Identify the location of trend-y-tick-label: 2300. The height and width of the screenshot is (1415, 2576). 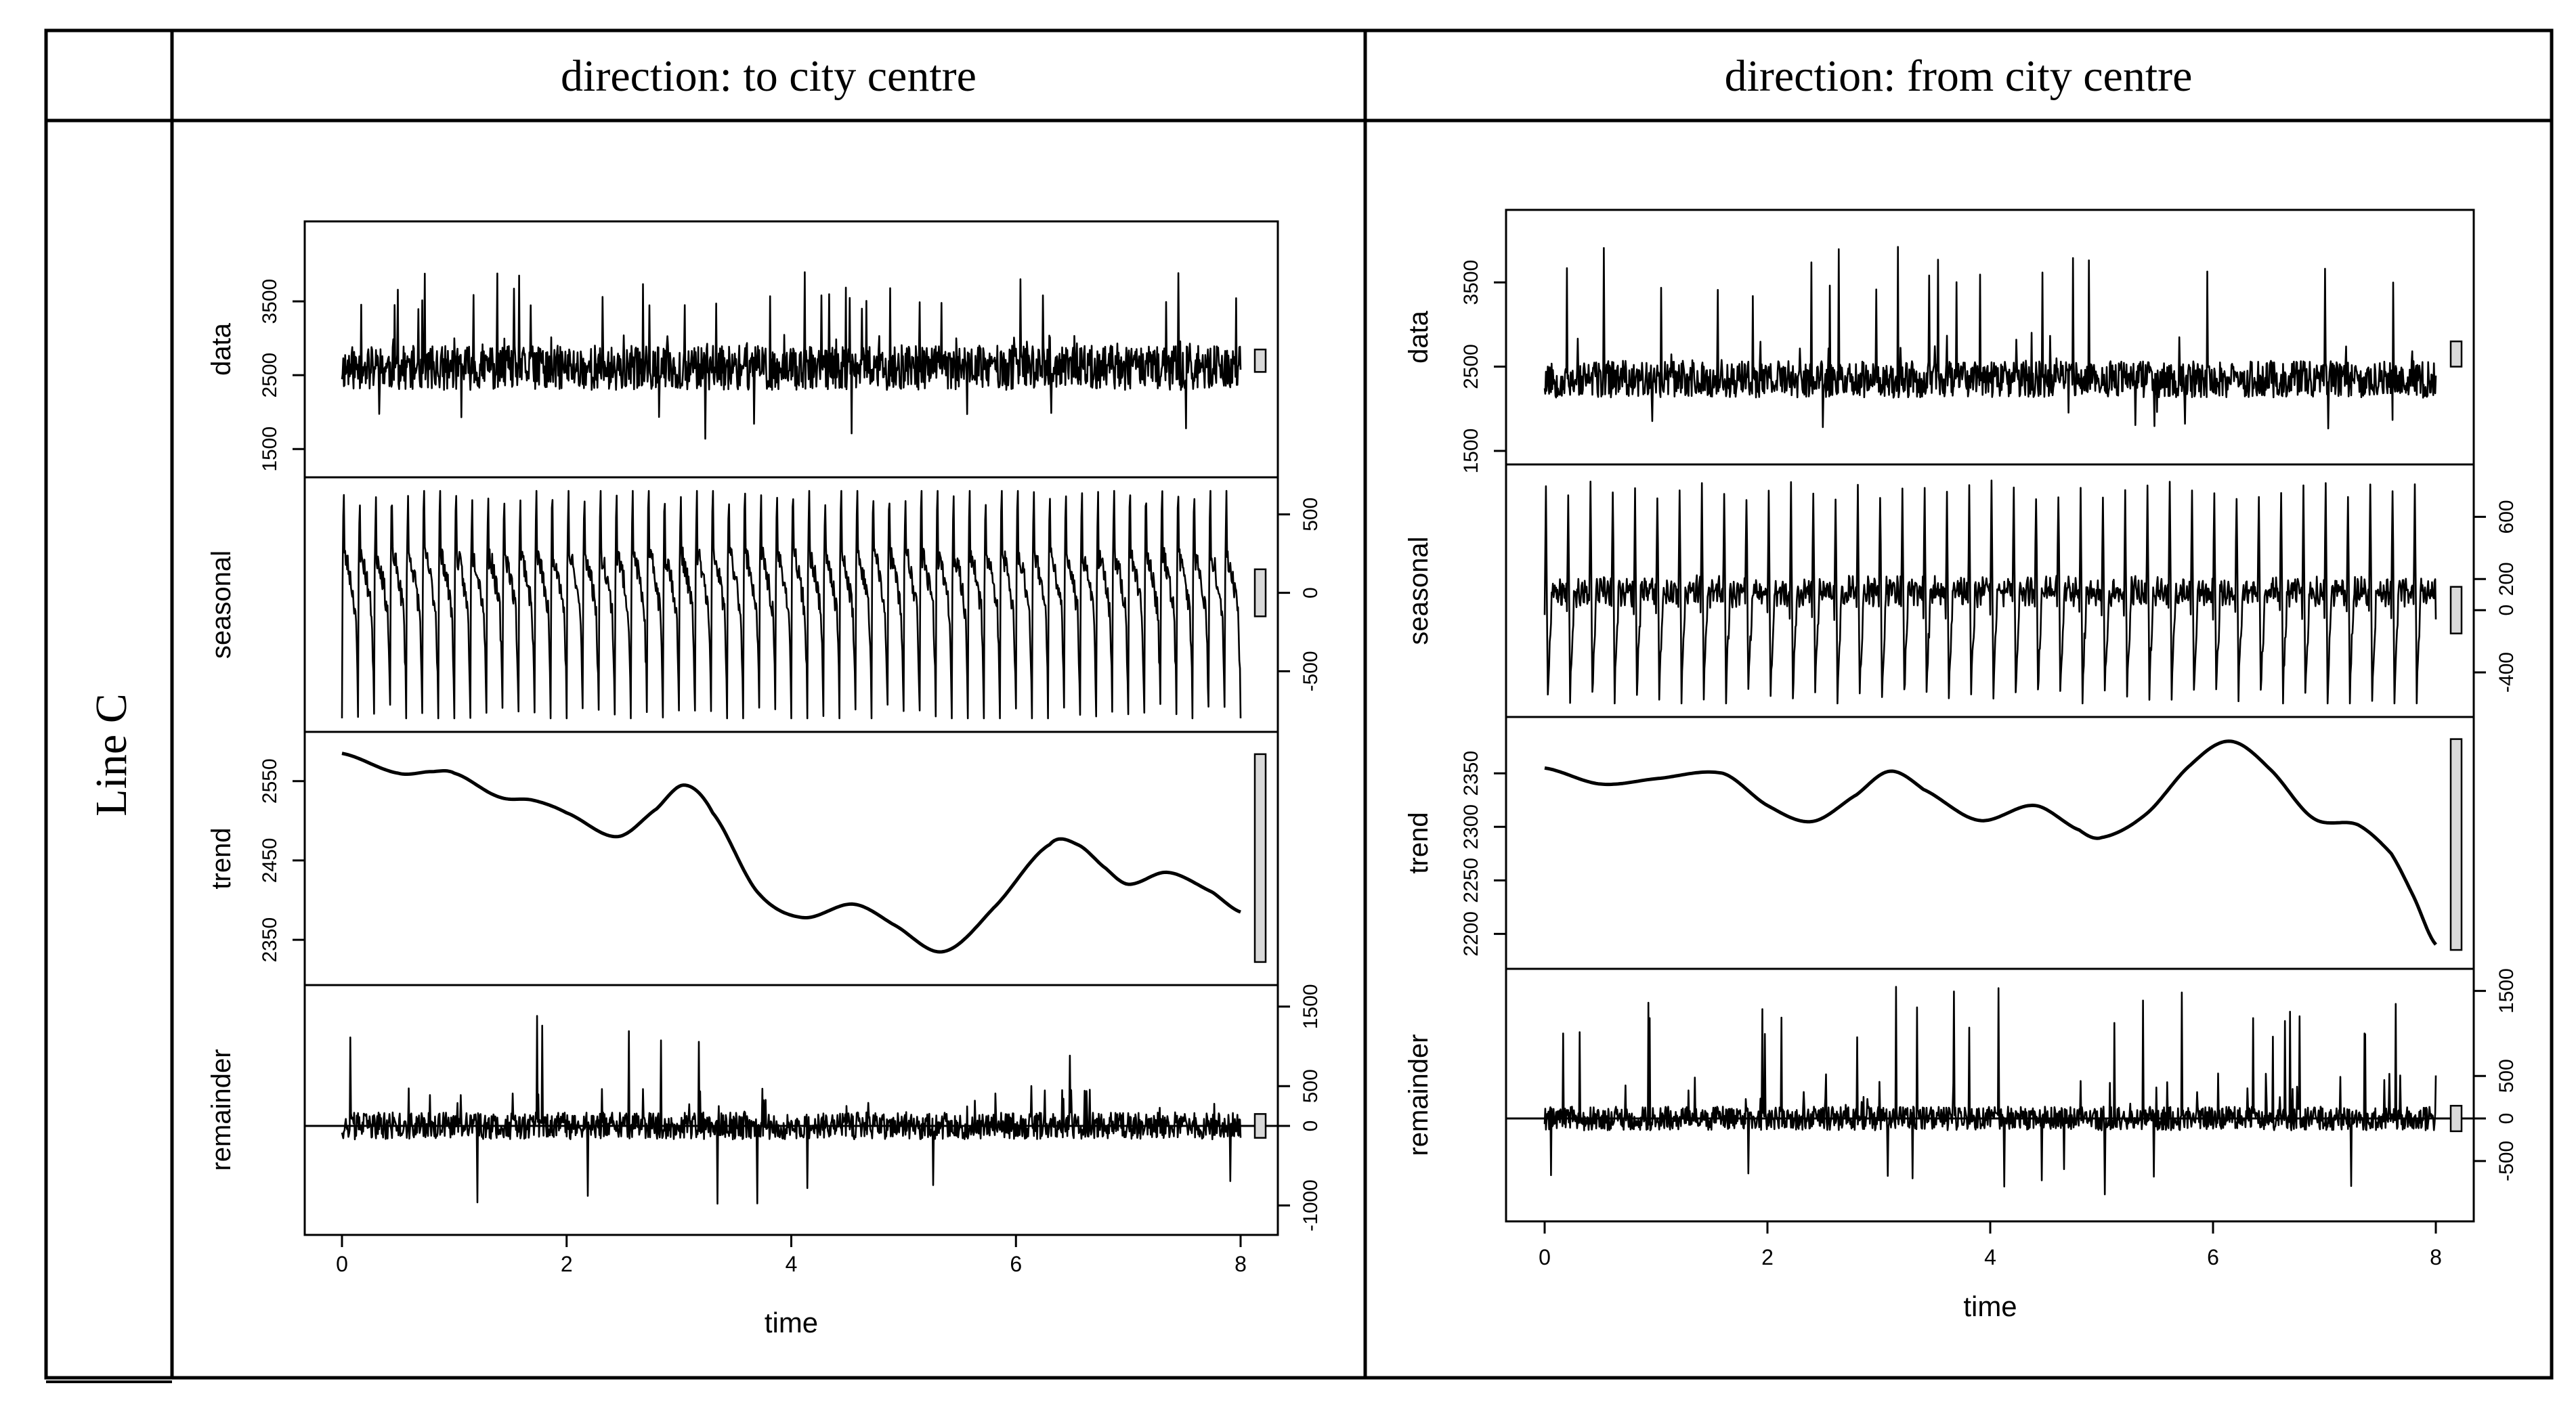
(1471, 827).